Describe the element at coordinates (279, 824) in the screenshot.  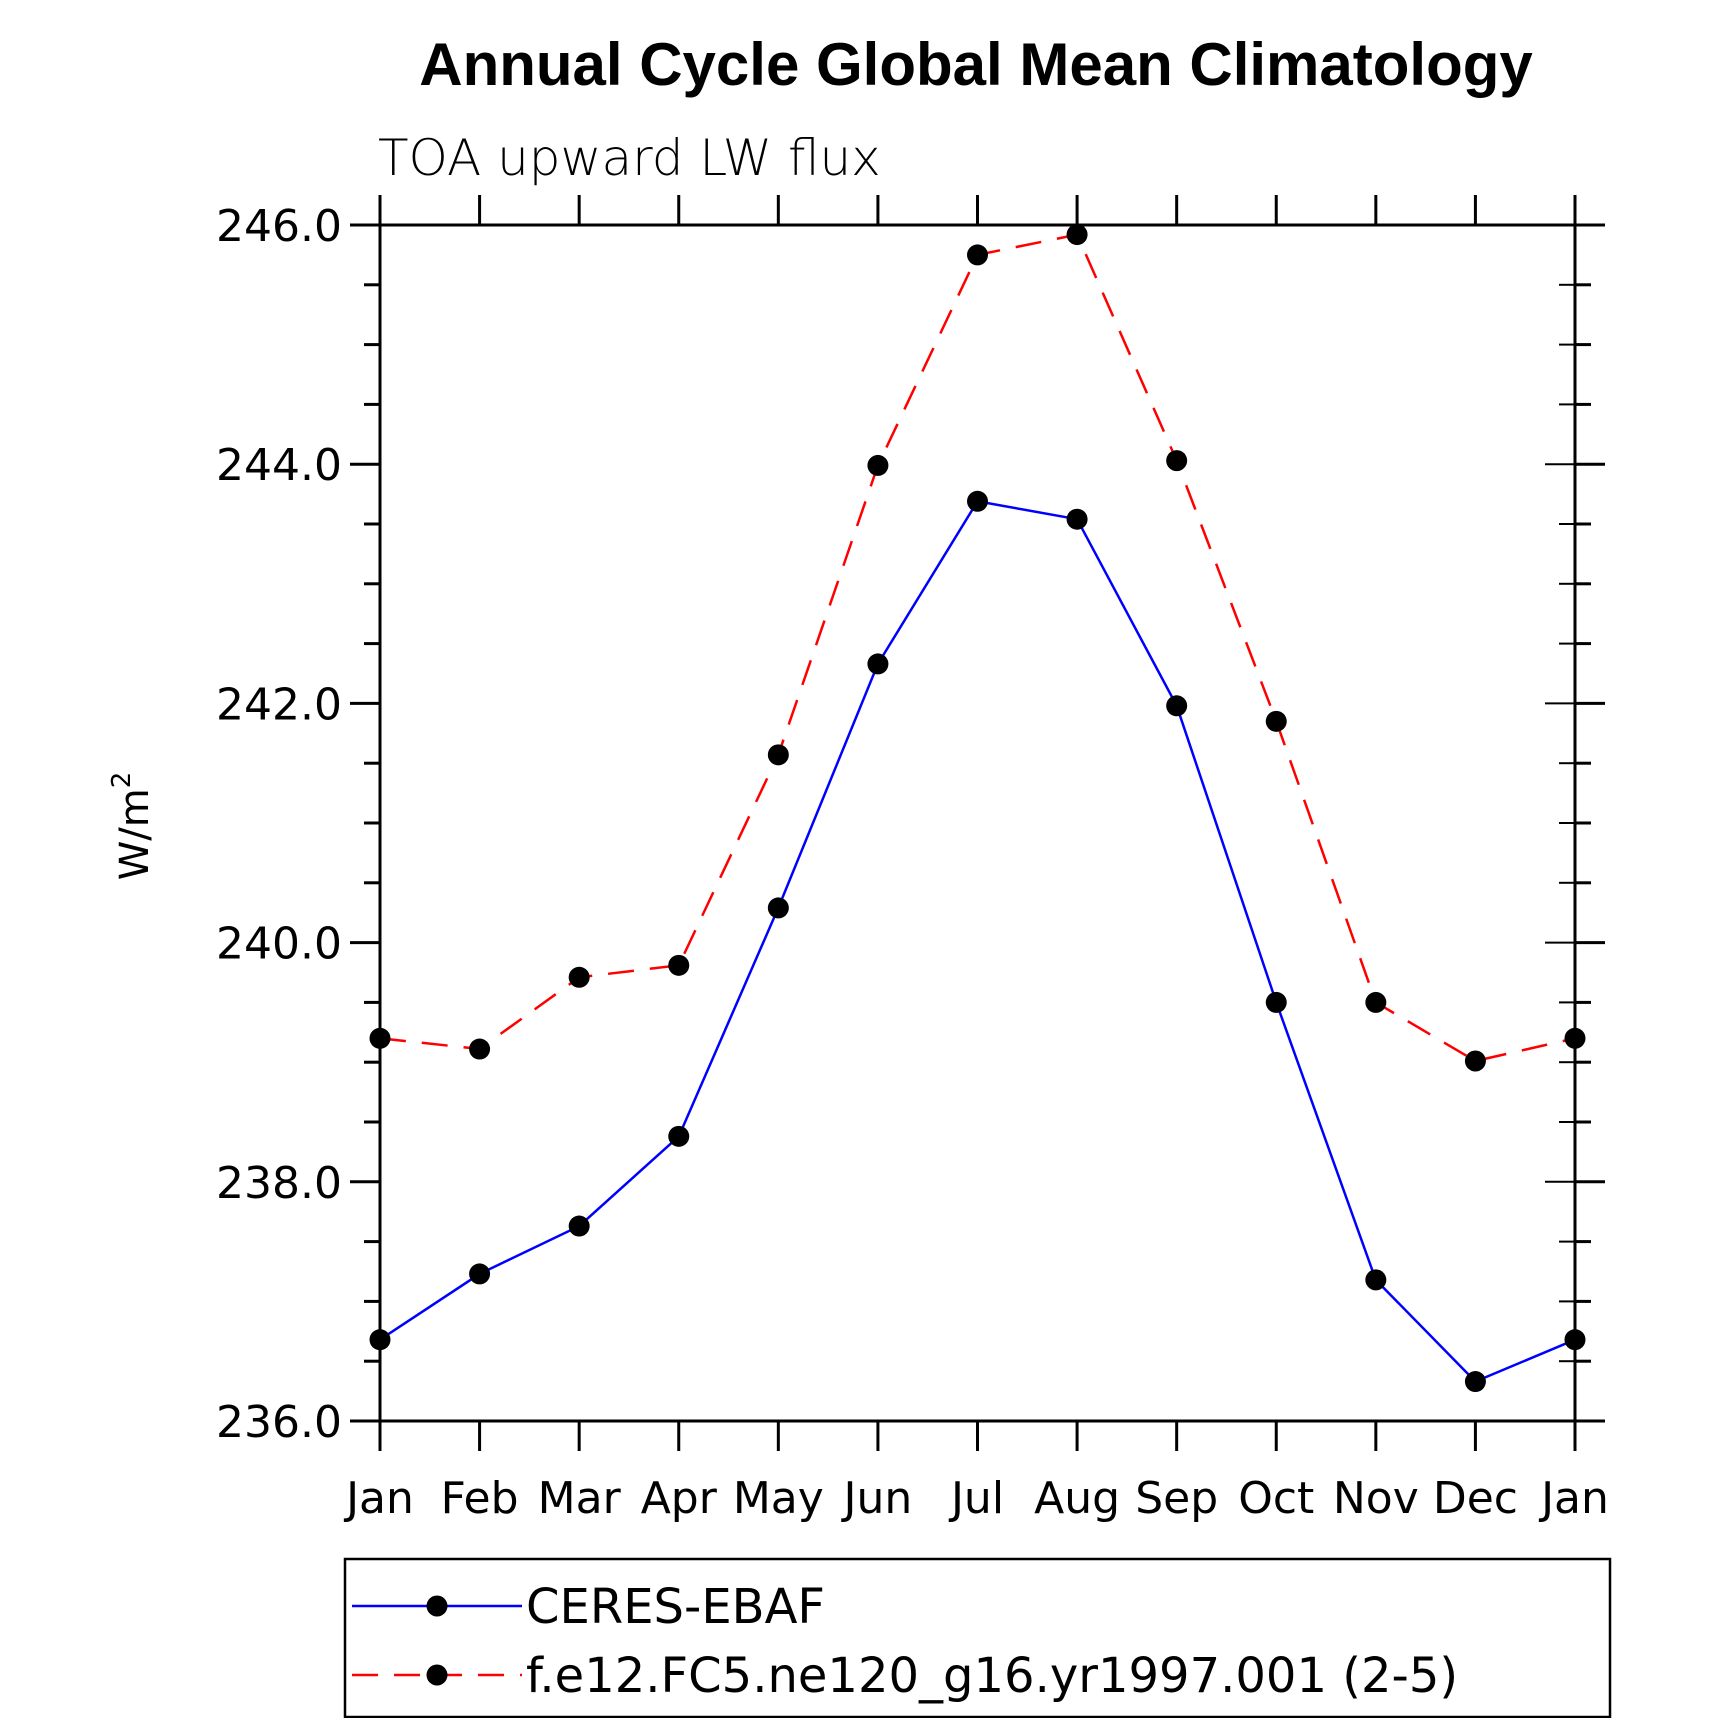
I see `y-tick-labels: 236.0 238.0 240.0 242.0 244.0 246.0` at that location.